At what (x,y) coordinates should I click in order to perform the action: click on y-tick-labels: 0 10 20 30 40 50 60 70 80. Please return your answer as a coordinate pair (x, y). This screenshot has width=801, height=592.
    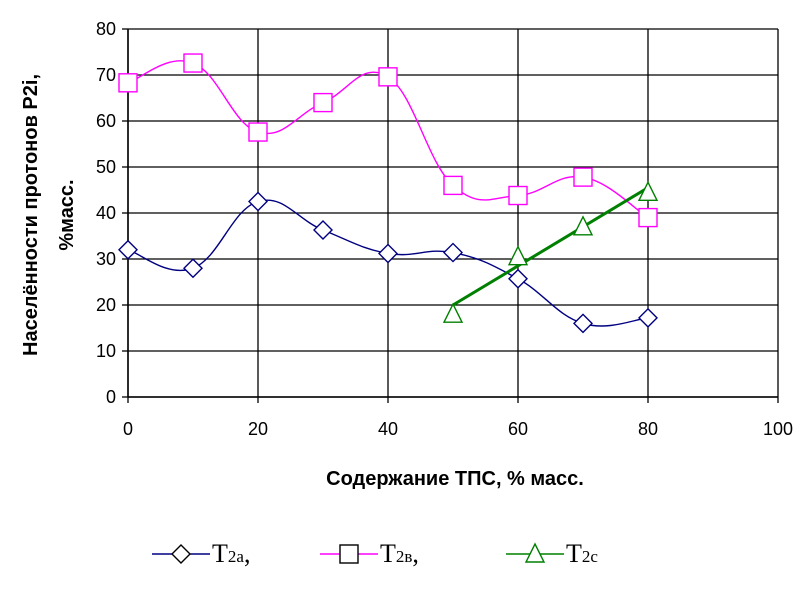
    Looking at the image, I should click on (106, 213).